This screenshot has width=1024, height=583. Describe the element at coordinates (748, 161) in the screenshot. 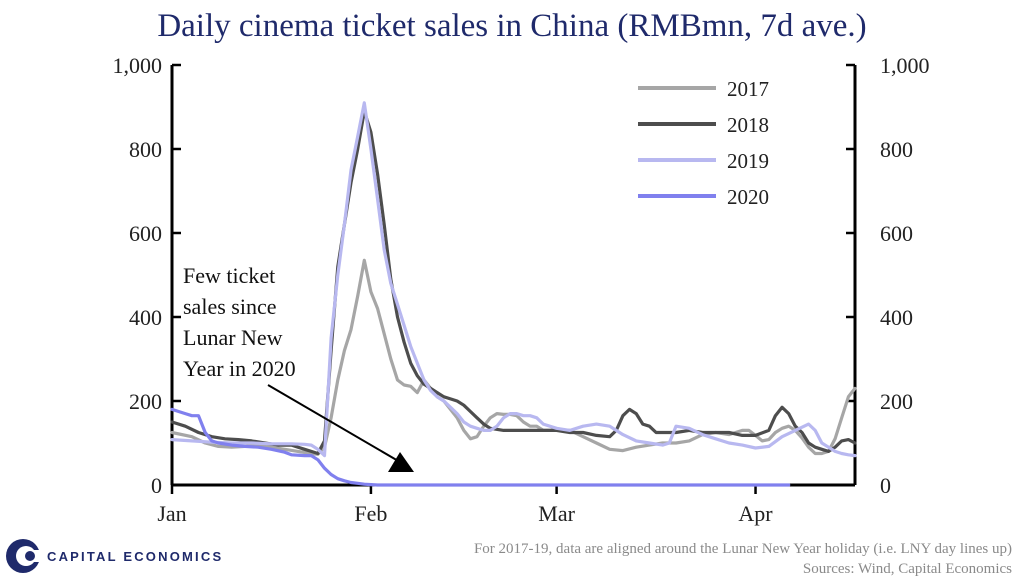

I see `legend-label-2019: 2019` at that location.